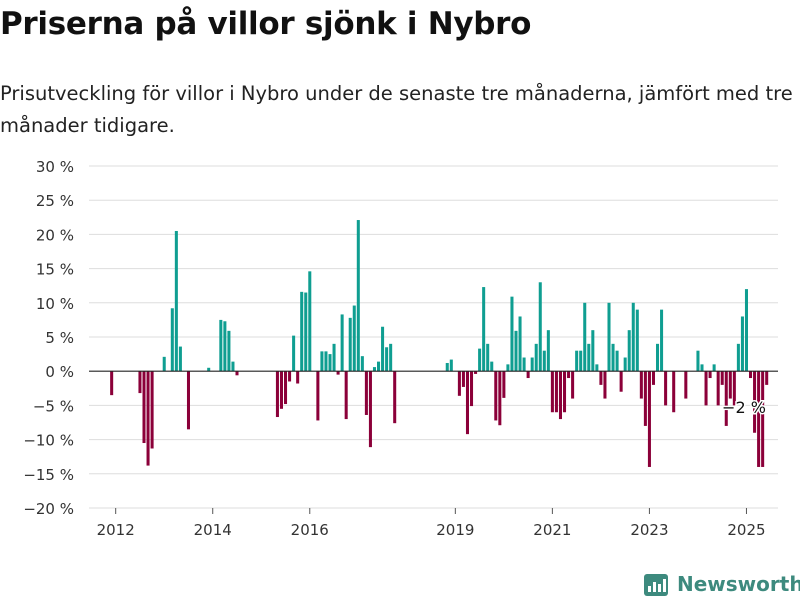 This screenshot has width=800, height=600. I want to click on x-tick-label: 2025, so click(746, 530).